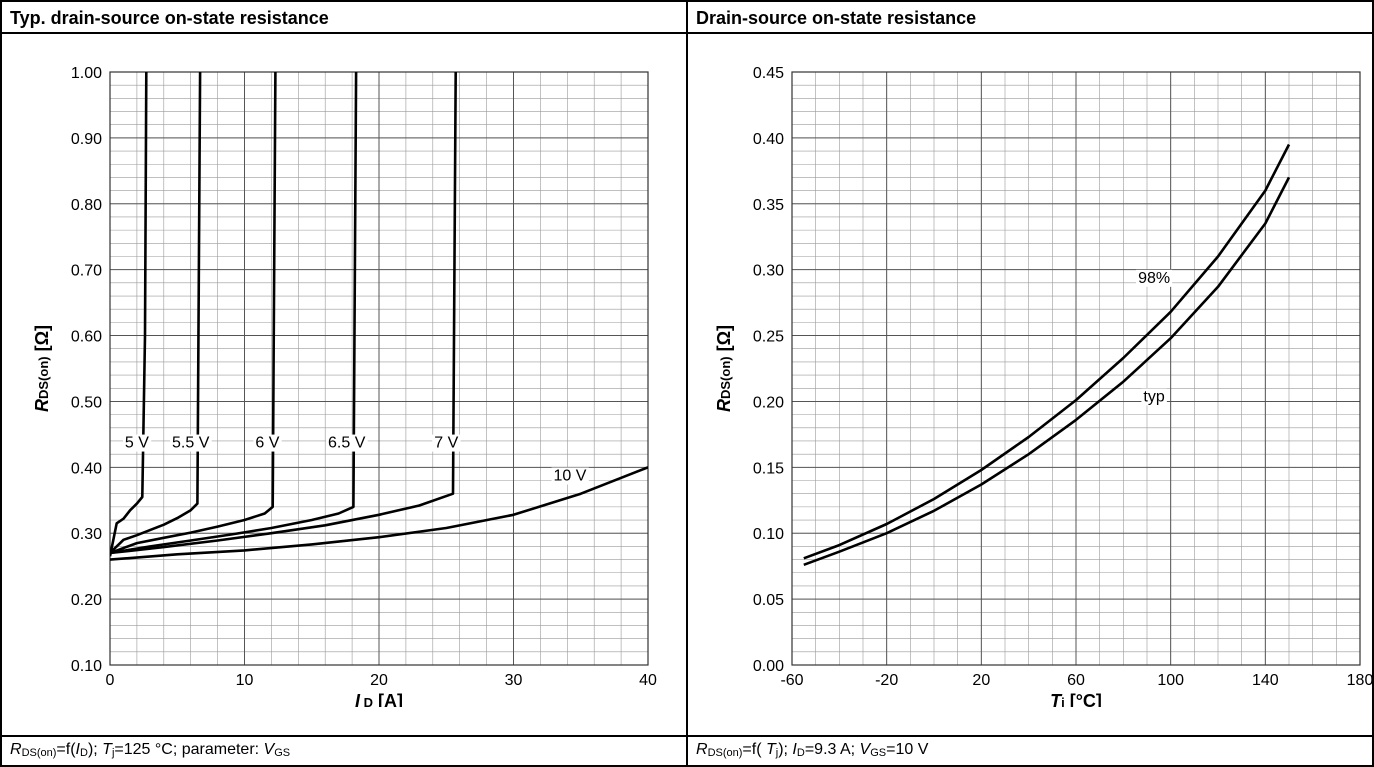 This screenshot has height=767, width=1374. I want to click on caption-text: =125 °C; parameter:, so click(189, 749).